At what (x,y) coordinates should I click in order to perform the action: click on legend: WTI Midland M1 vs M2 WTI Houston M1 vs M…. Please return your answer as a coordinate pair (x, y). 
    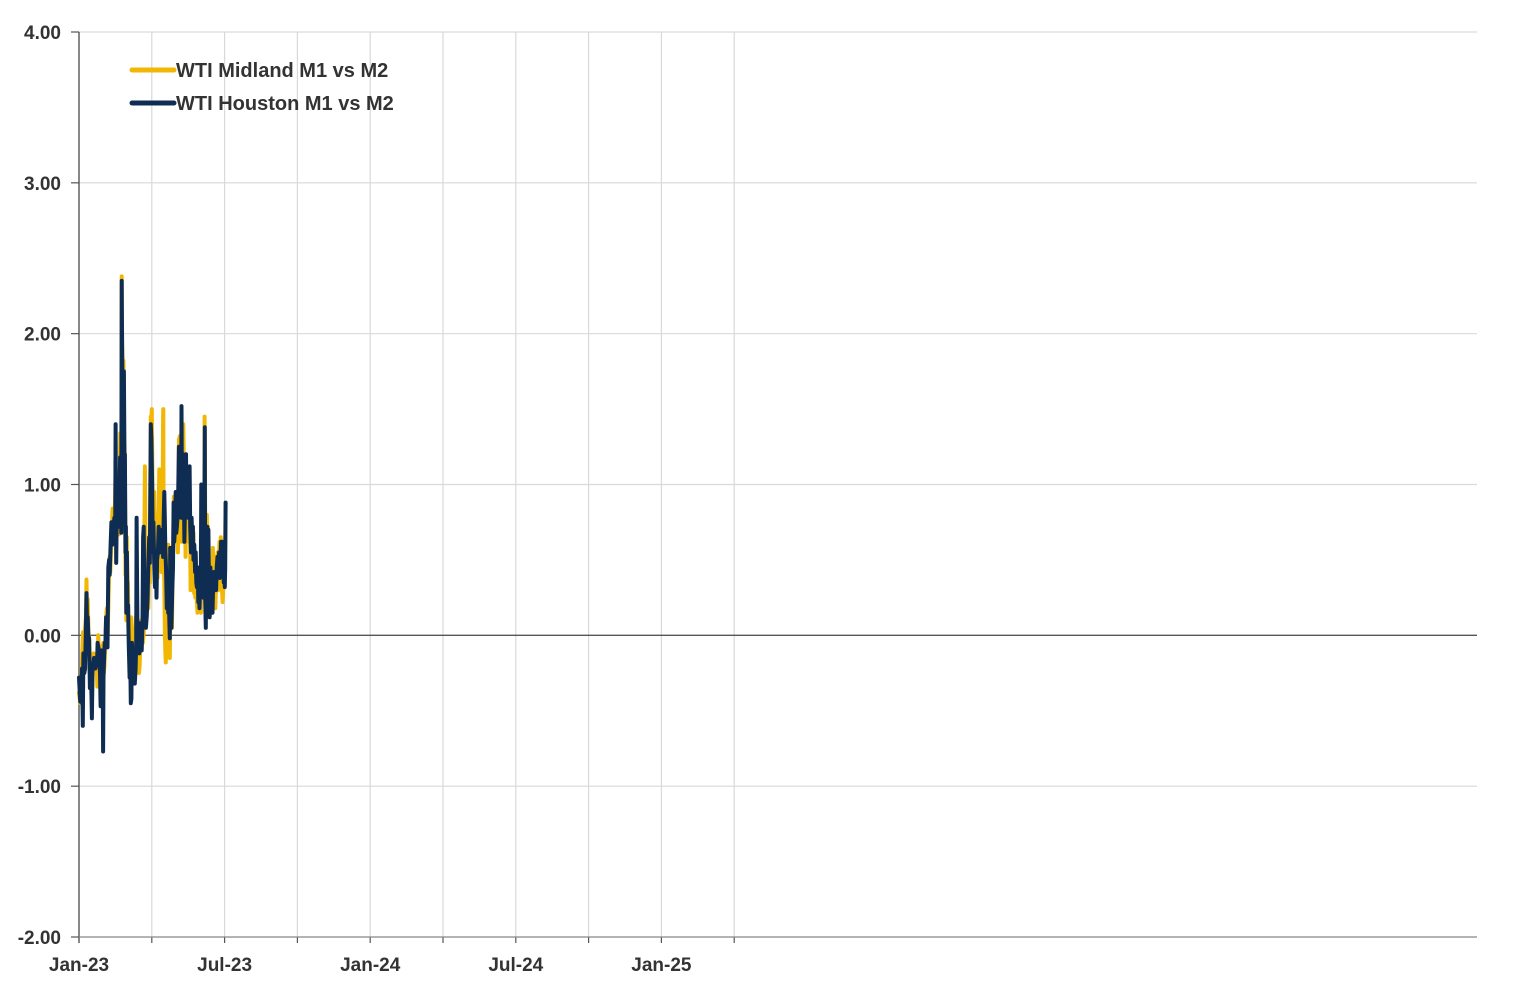
    Looking at the image, I should click on (261, 87).